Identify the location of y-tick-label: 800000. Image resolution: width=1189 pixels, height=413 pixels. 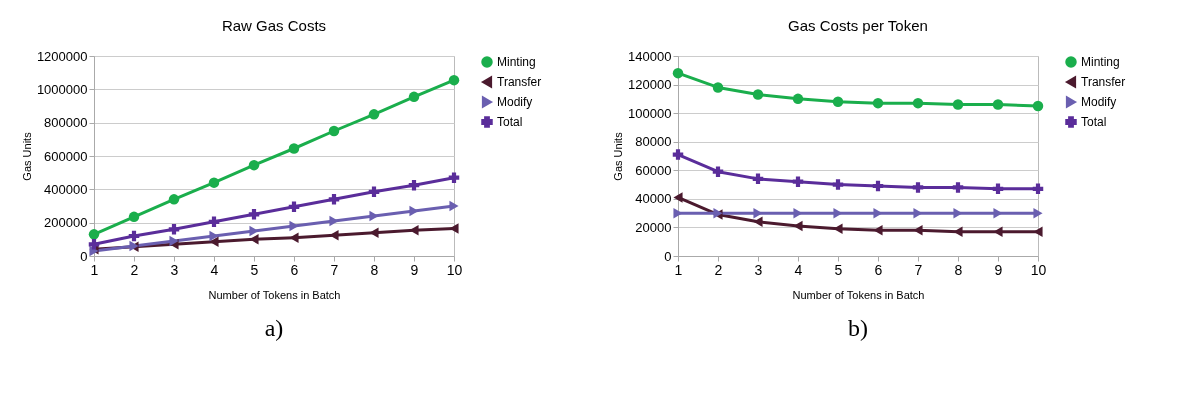
(66, 123).